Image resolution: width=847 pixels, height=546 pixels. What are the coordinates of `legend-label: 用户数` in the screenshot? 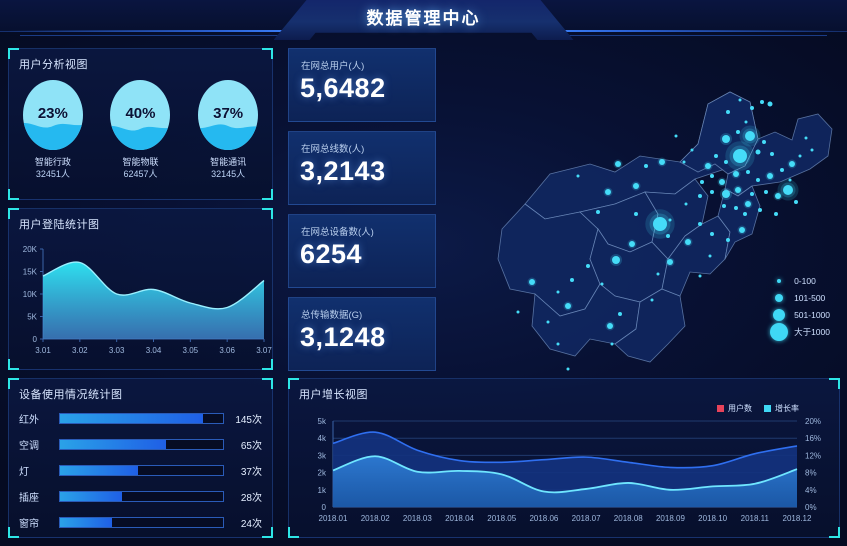 It's located at (740, 408).